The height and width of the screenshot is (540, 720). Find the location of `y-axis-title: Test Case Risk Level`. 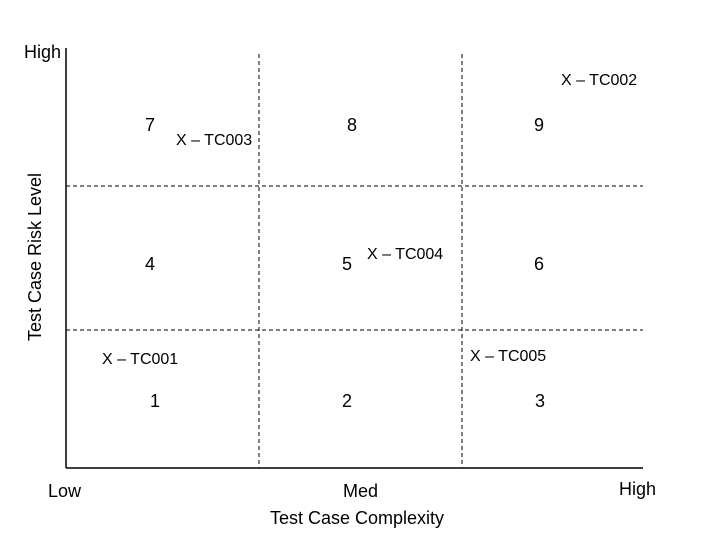

y-axis-title: Test Case Risk Level is located at coordinates (35, 257).